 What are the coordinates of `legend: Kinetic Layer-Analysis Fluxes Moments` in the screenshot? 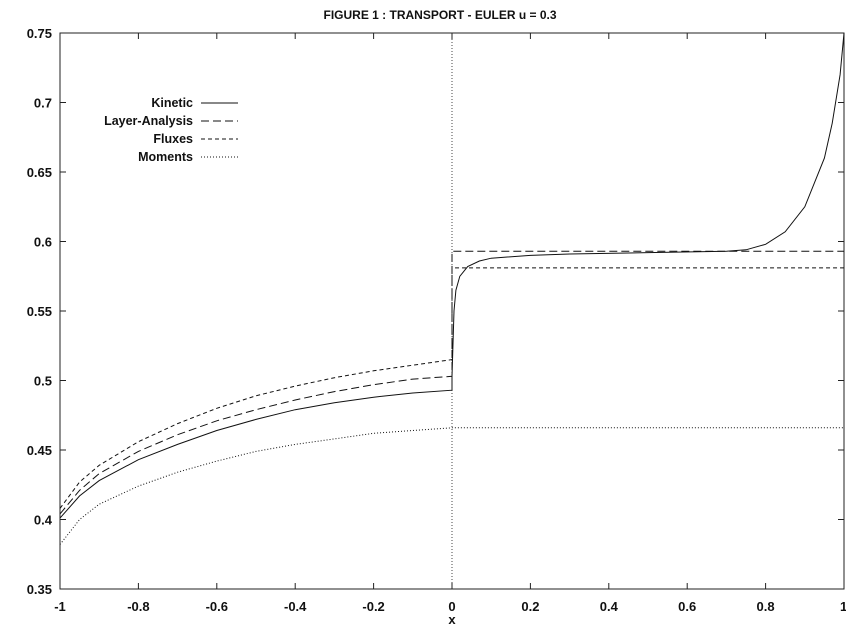 It's located at (171, 130).